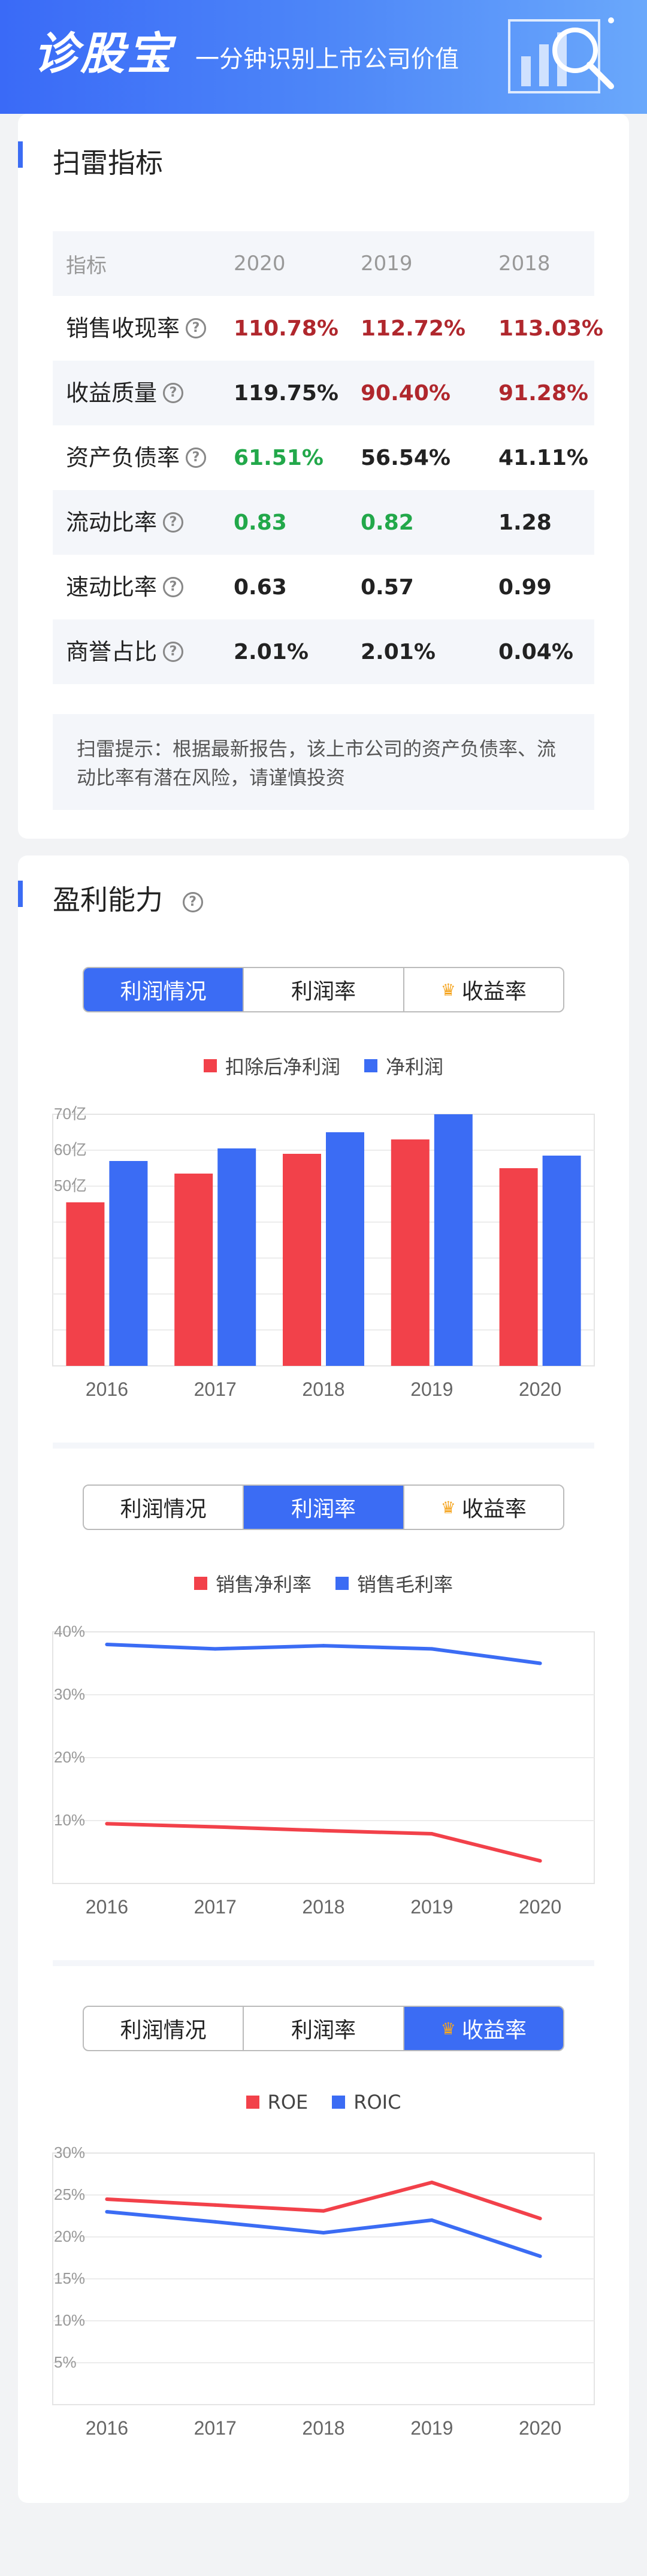  Describe the element at coordinates (323, 1240) in the screenshot. I see `plot-frame` at that location.